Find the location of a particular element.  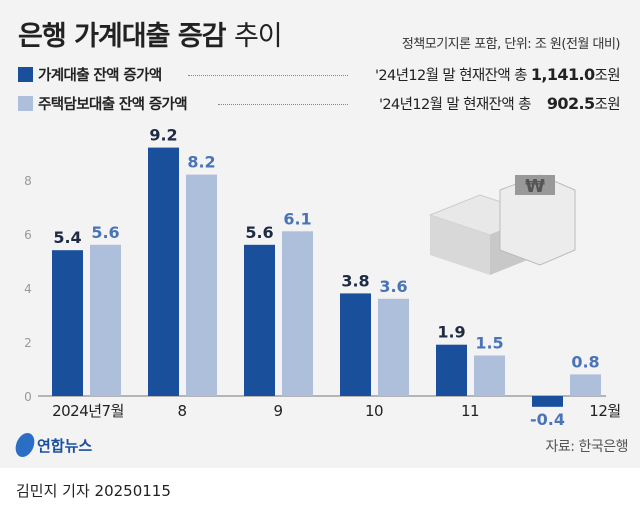

source-note: 자료: 한국은행 is located at coordinates (587, 447).